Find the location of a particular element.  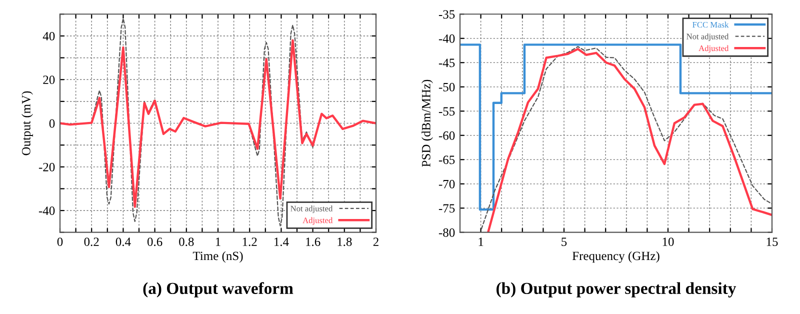

x-tick-label: 0.6 is located at coordinates (154, 242).